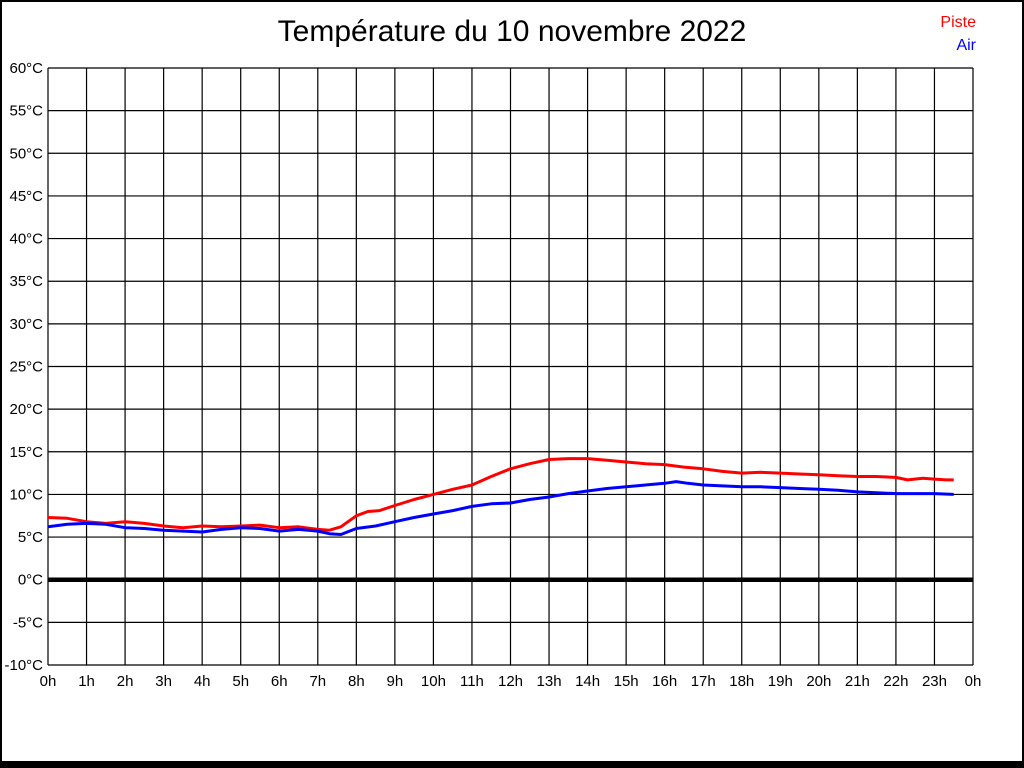  I want to click on x-axis-tick-label: 9h, so click(395, 681).